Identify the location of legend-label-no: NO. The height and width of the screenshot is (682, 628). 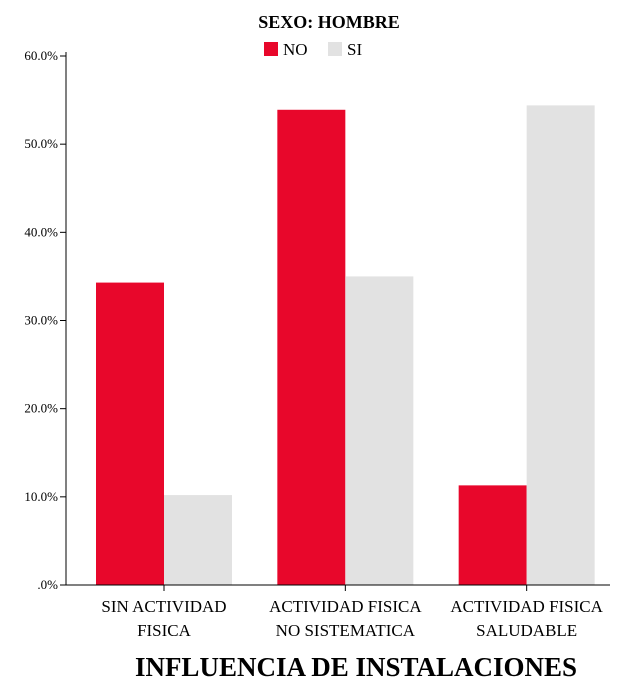
(295, 49).